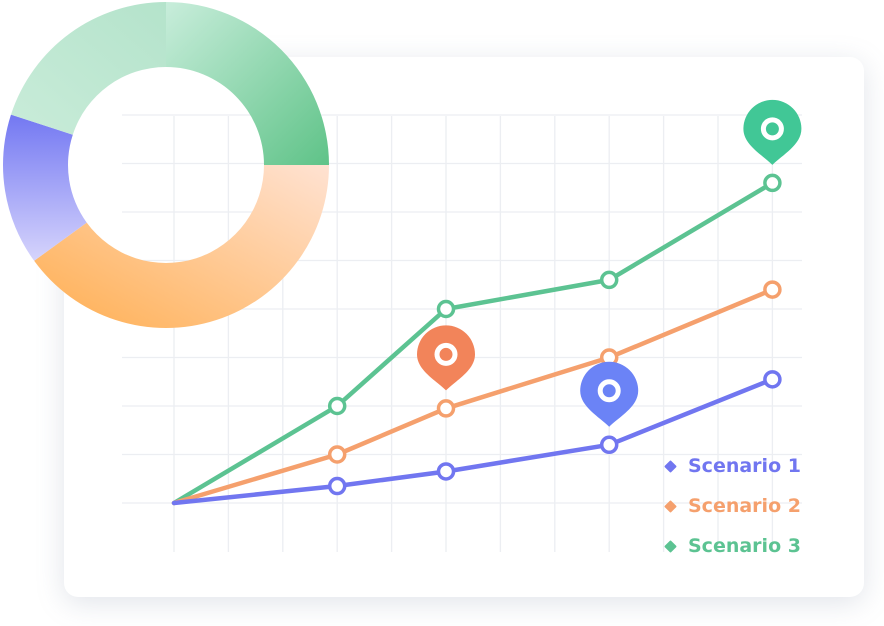 The height and width of the screenshot is (626, 884). I want to click on legend-item-scenario-1: Scenario 1, so click(731, 466).